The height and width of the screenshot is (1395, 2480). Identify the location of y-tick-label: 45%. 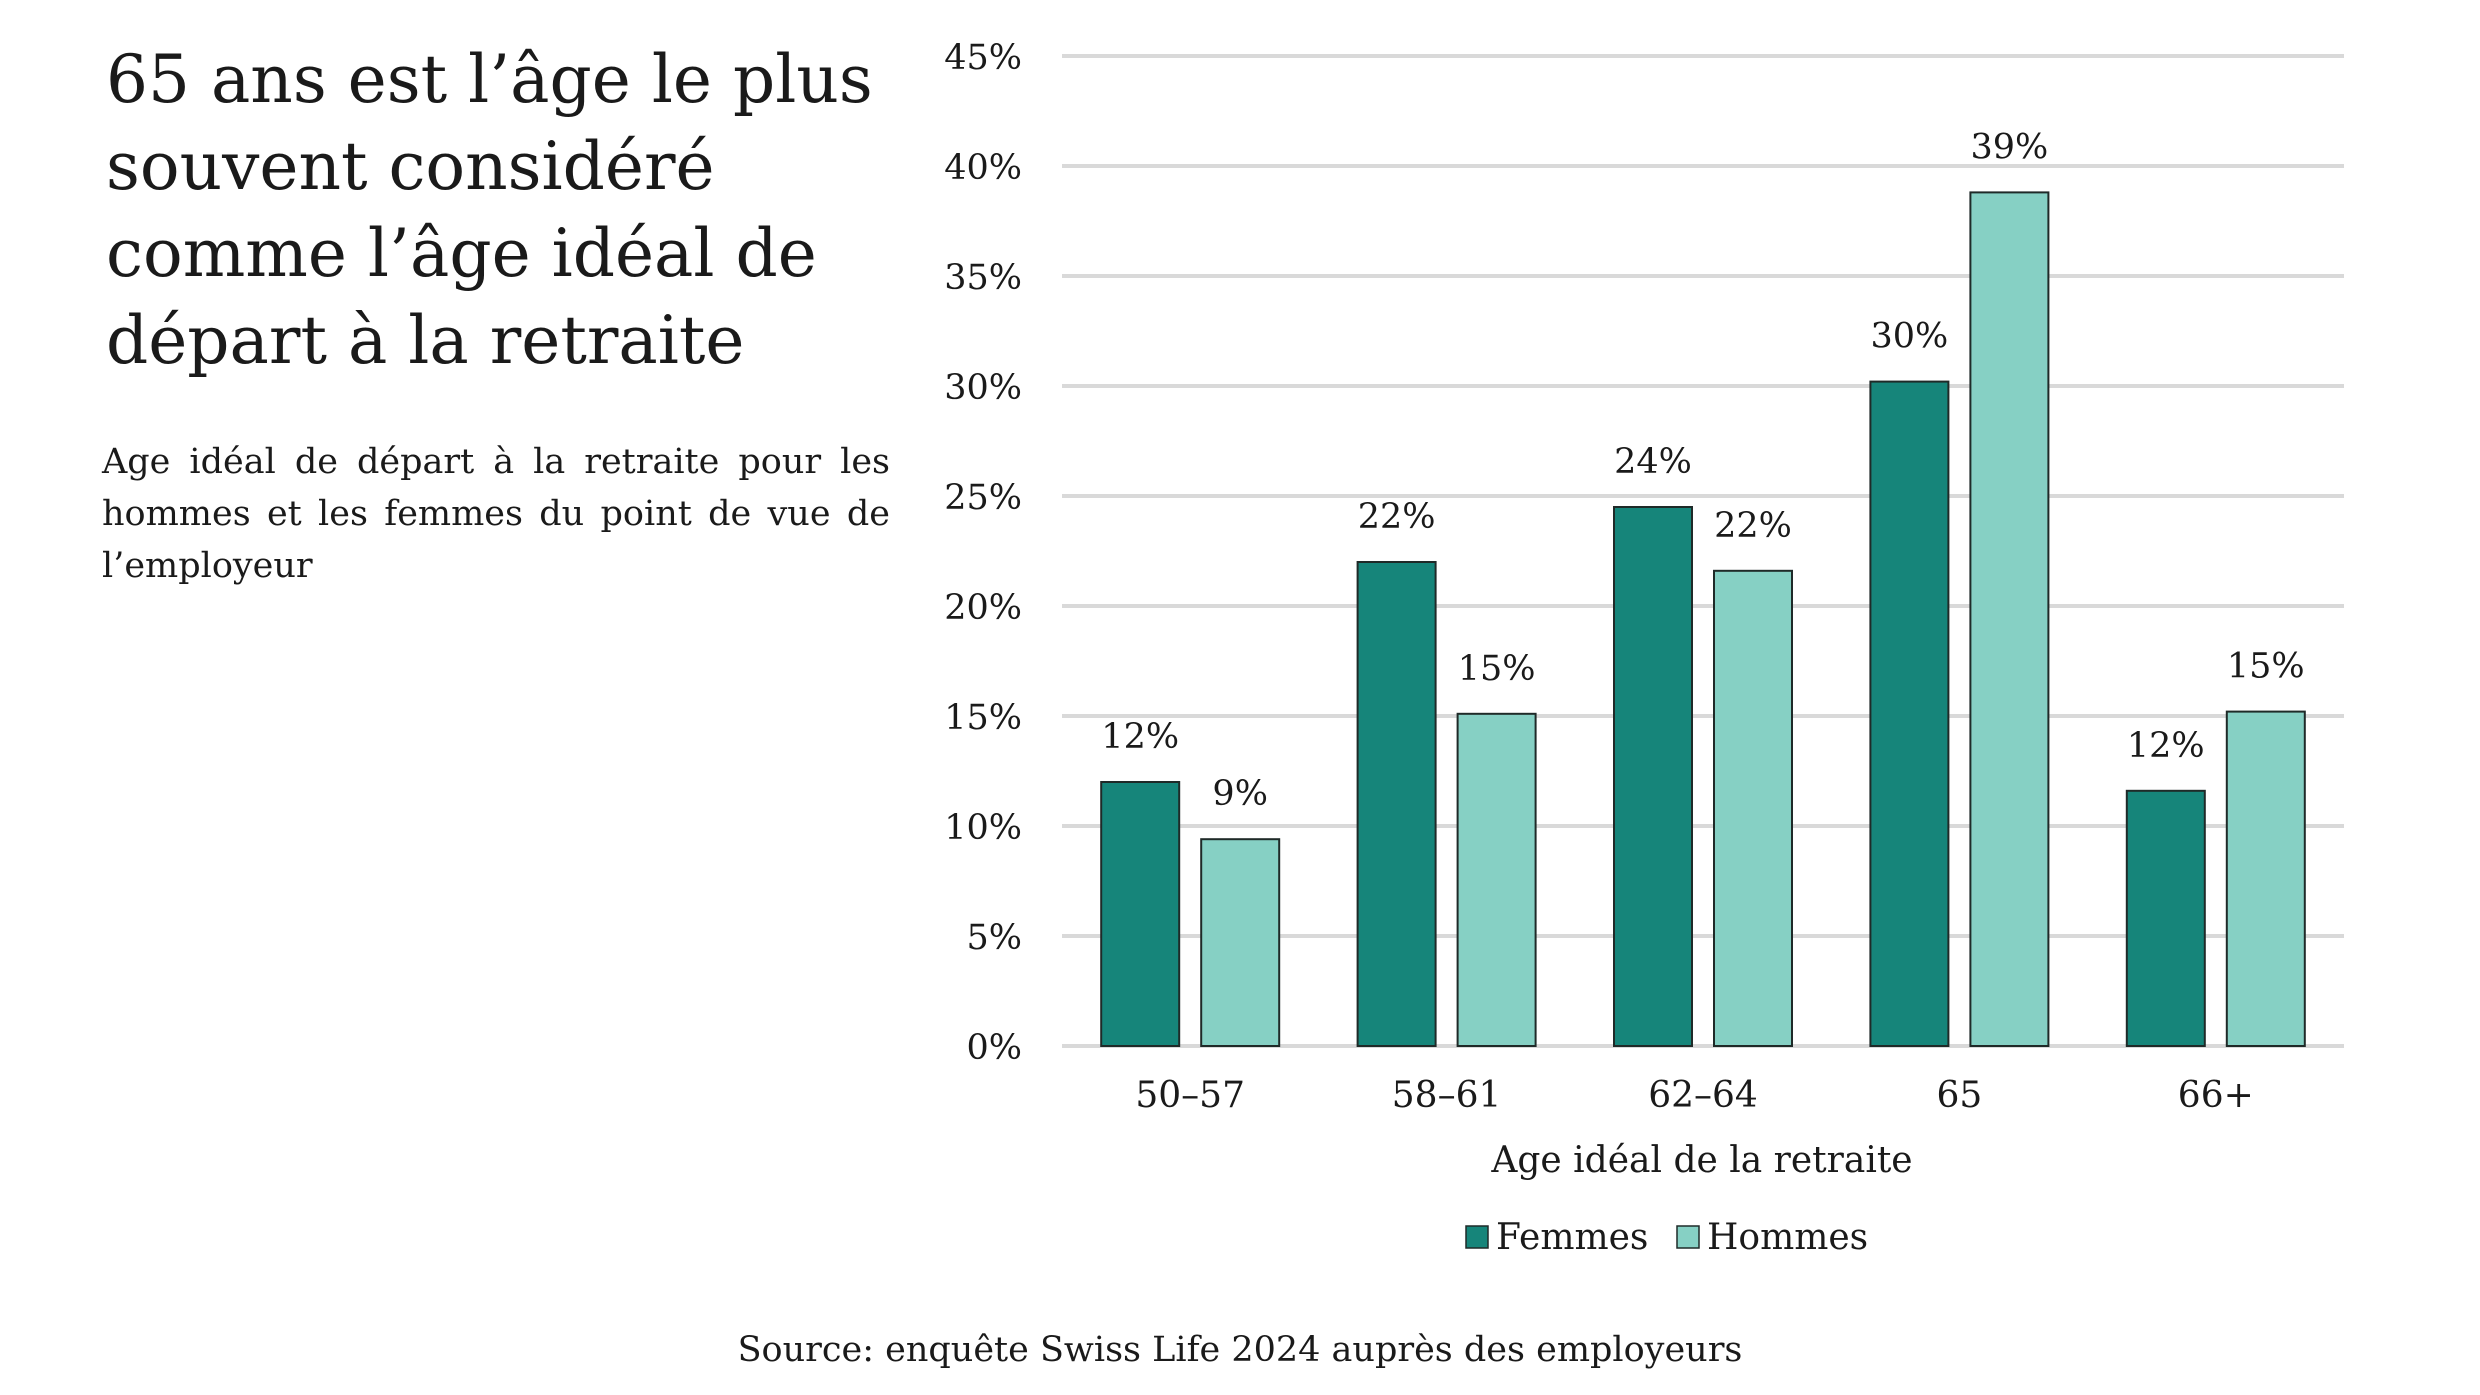
(983, 58).